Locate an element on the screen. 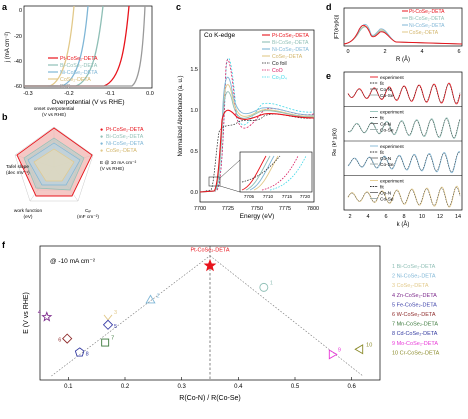 The image size is (468, 419). ft-bi is located at coordinates (403, 35).